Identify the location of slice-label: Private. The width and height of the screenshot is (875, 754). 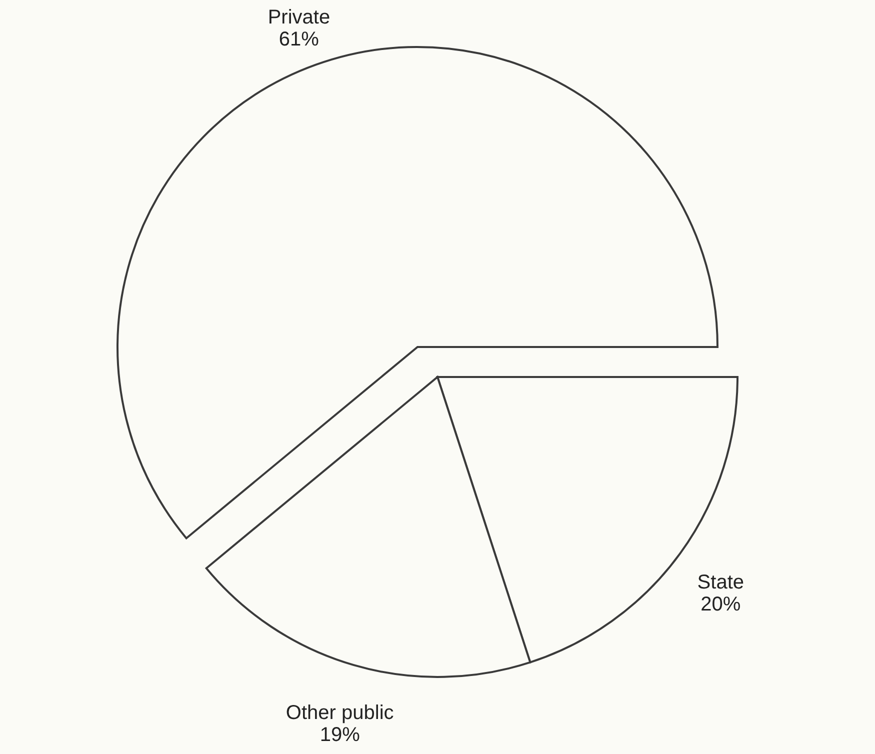
(299, 17).